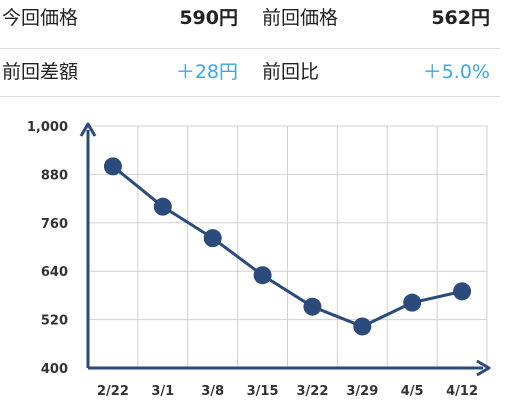 The image size is (528, 412). What do you see at coordinates (54, 272) in the screenshot?
I see `y-tick-label: 640` at bounding box center [54, 272].